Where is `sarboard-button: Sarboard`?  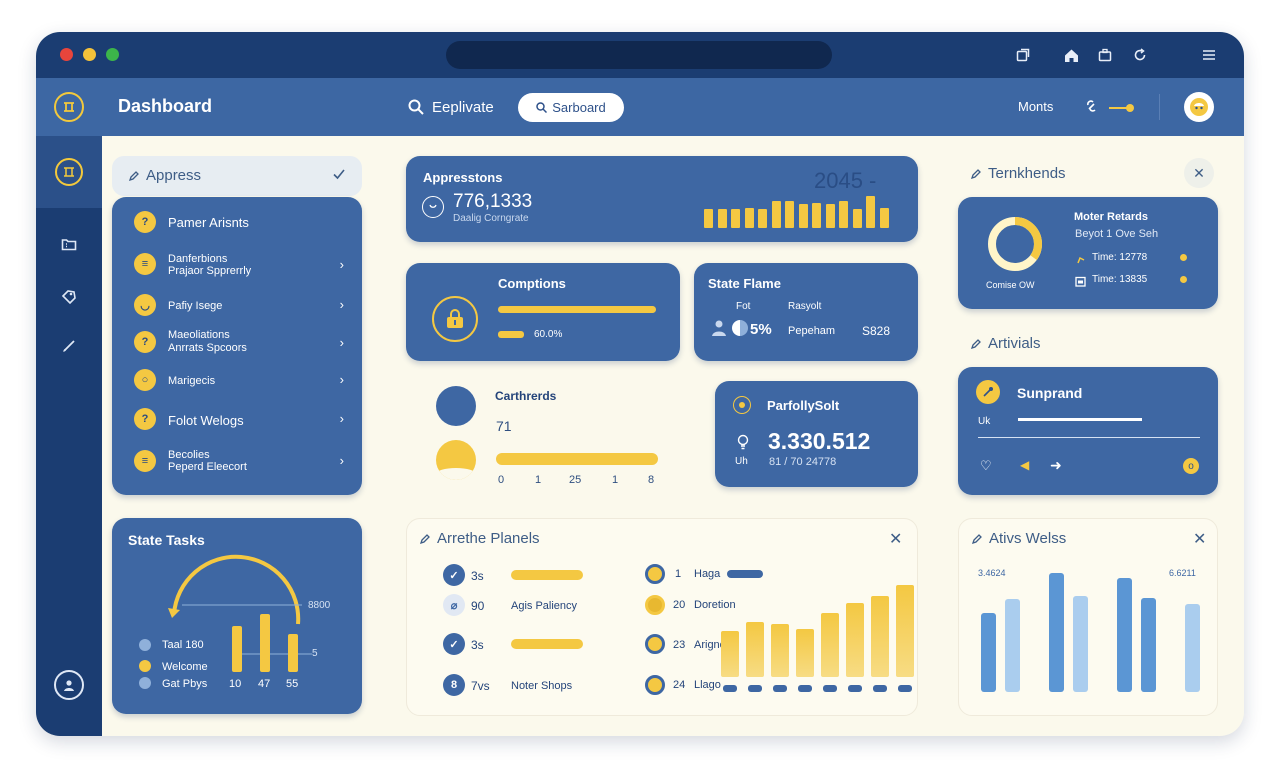 sarboard-button: Sarboard is located at coordinates (571, 107).